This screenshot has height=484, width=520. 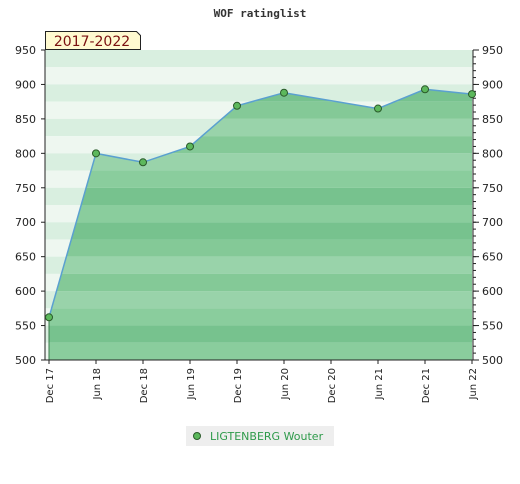 I want to click on y-tick-label-left: 600, so click(x=25, y=291).